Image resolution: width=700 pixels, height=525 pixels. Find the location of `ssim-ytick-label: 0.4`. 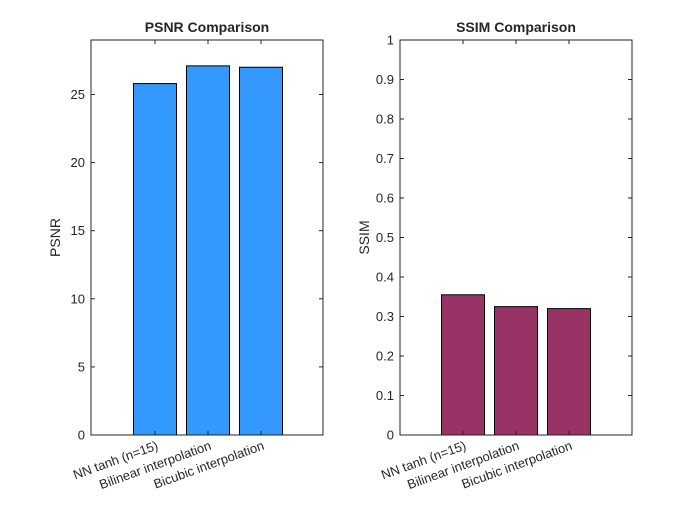

ssim-ytick-label: 0.4 is located at coordinates (385, 277).